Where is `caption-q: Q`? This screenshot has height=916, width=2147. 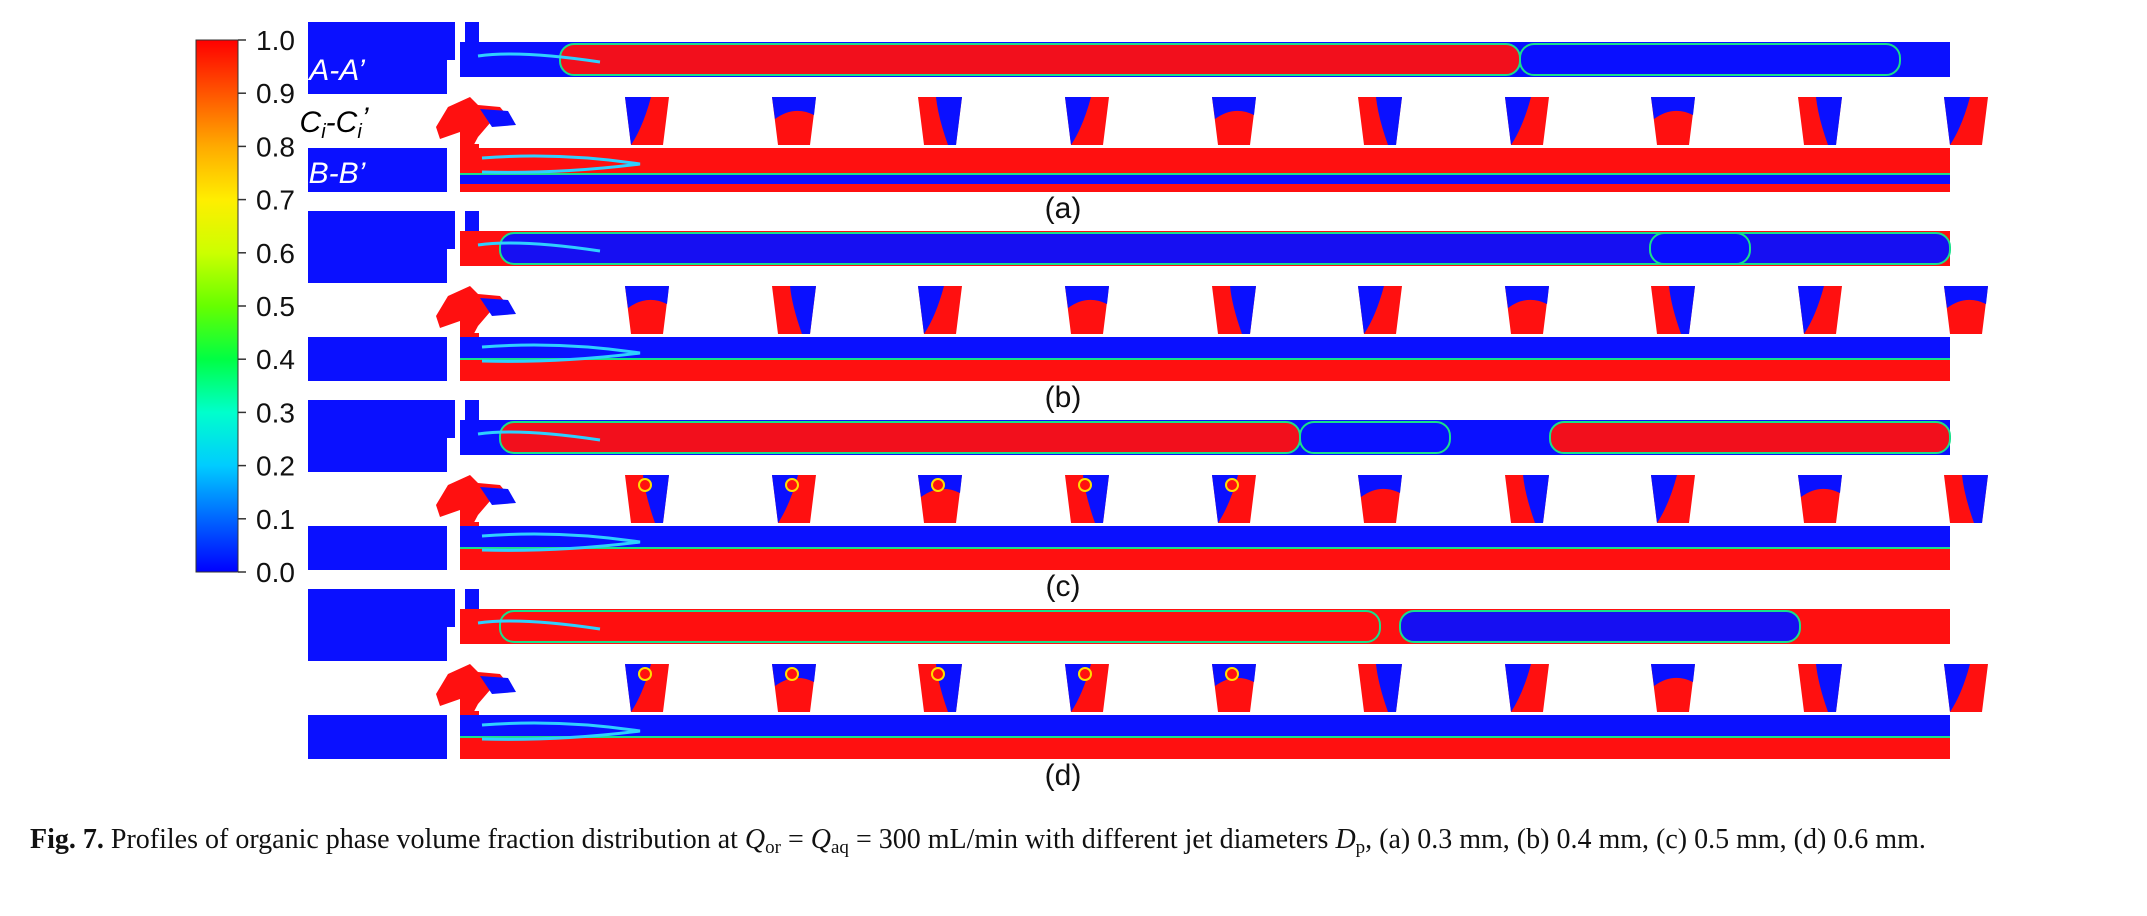 caption-q: Q is located at coordinates (755, 839).